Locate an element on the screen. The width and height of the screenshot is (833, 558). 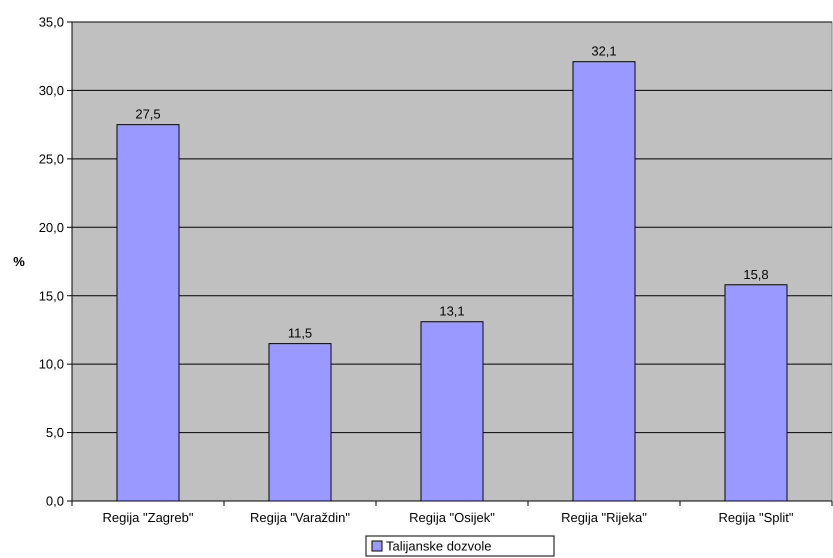
x-tick-label: Regija "Osijek" is located at coordinates (452, 517).